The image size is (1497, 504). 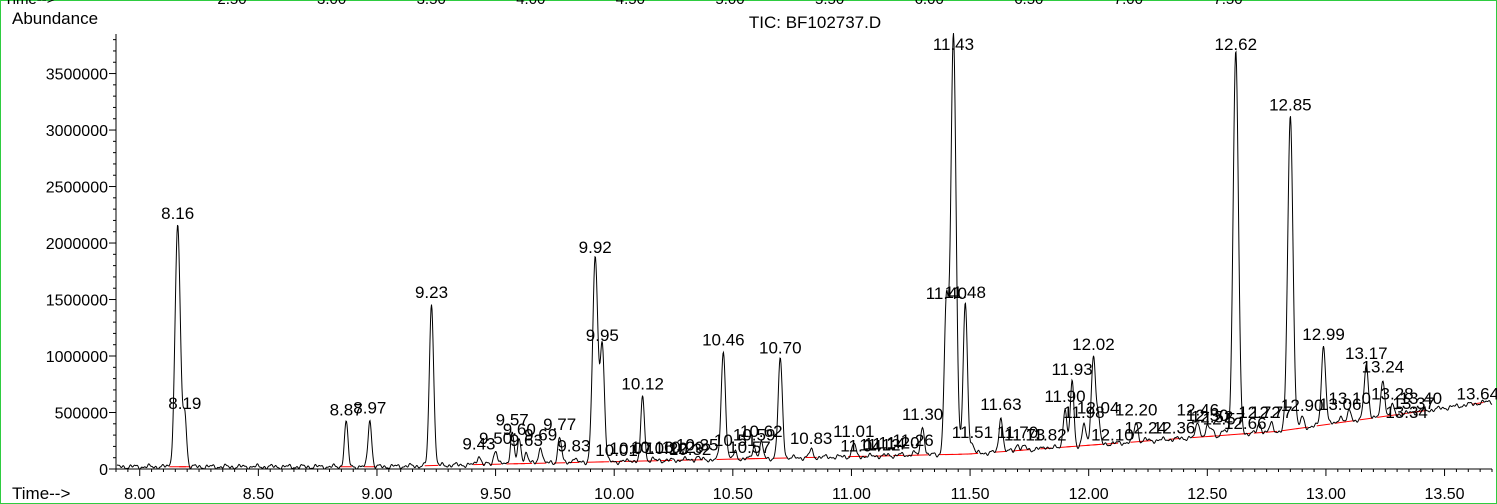 I want to click on peak-label: 10.01, so click(x=616, y=450).